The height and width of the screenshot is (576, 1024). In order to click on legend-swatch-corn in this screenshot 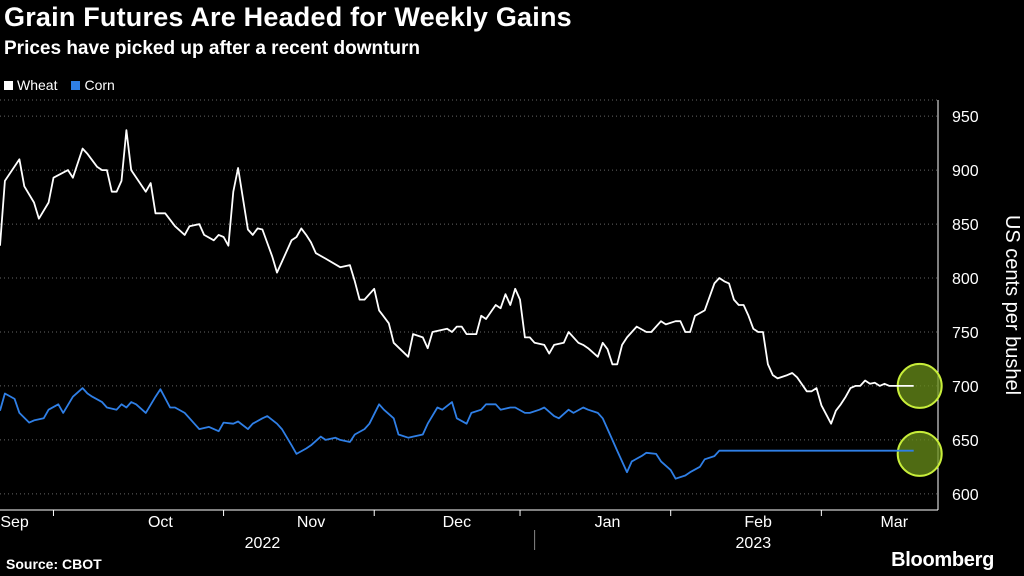, I will do `click(76, 85)`.